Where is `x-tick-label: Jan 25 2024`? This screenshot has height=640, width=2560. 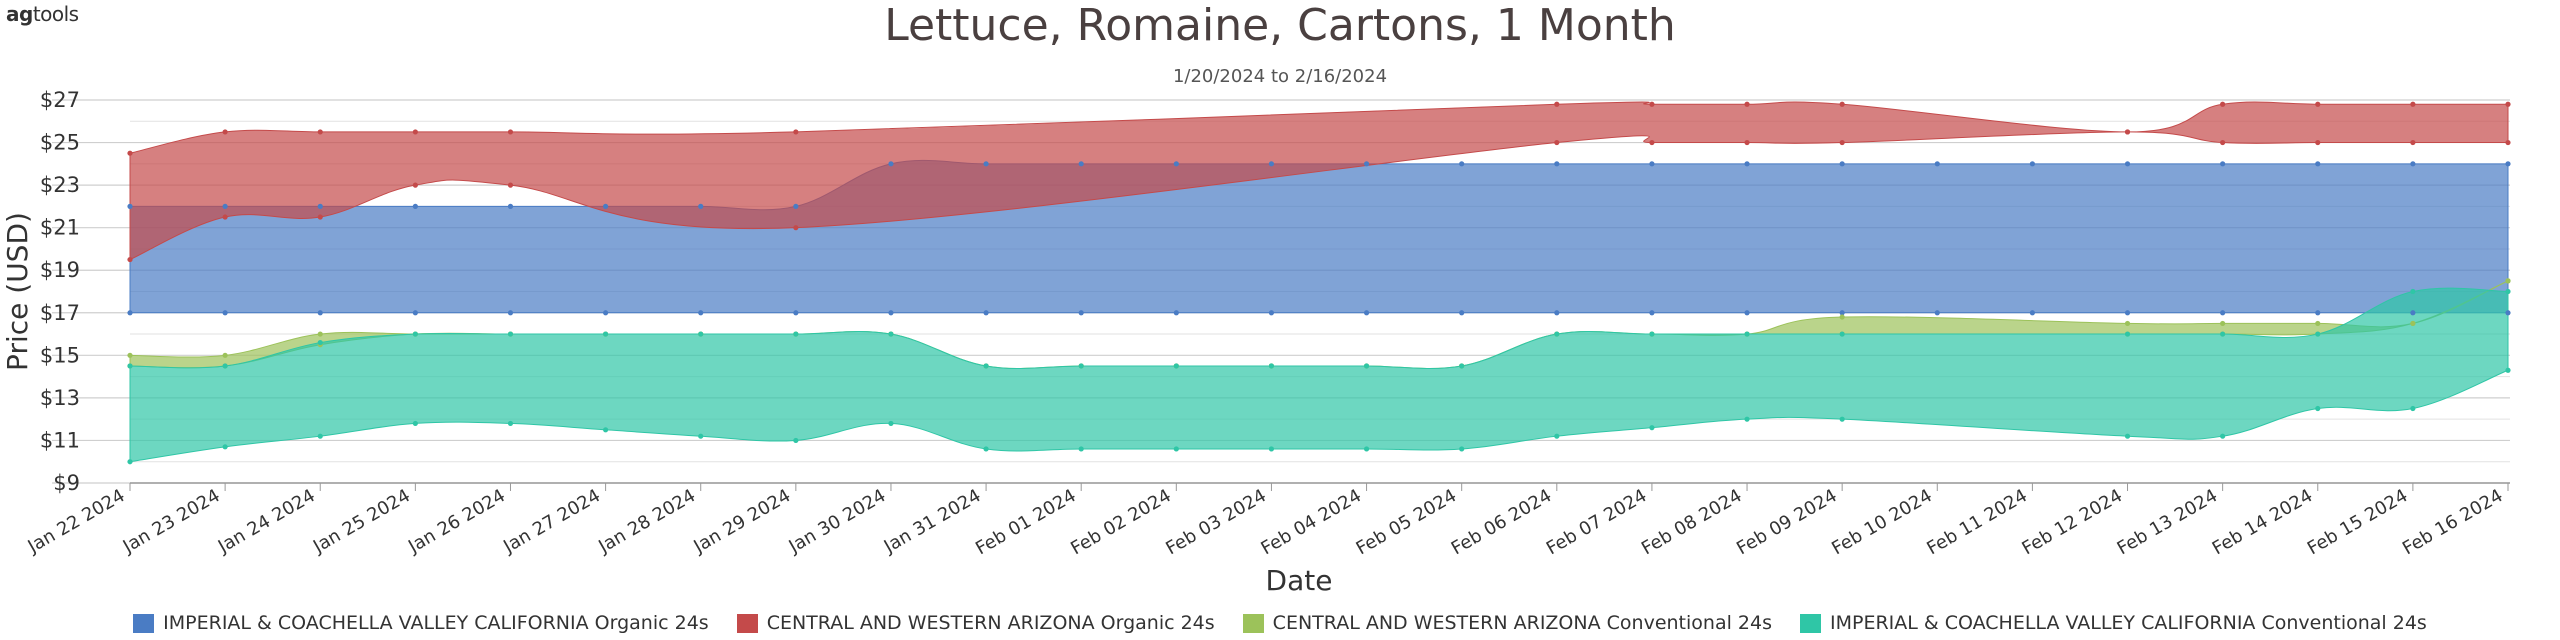 x-tick-label: Jan 25 2024 is located at coordinates (361, 521).